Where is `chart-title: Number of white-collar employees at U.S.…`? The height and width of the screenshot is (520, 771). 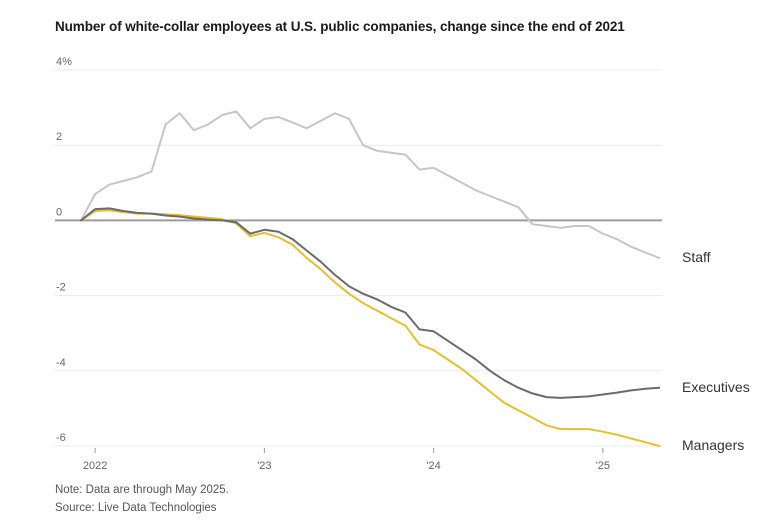 chart-title: Number of white-collar employees at U.S.… is located at coordinates (340, 26).